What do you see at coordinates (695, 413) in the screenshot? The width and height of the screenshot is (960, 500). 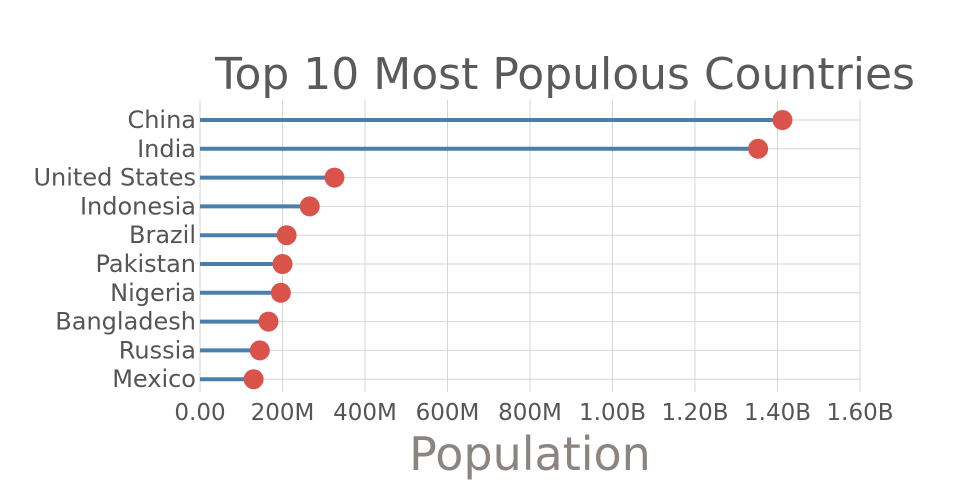 I see `x-tick-label: 1.20B` at bounding box center [695, 413].